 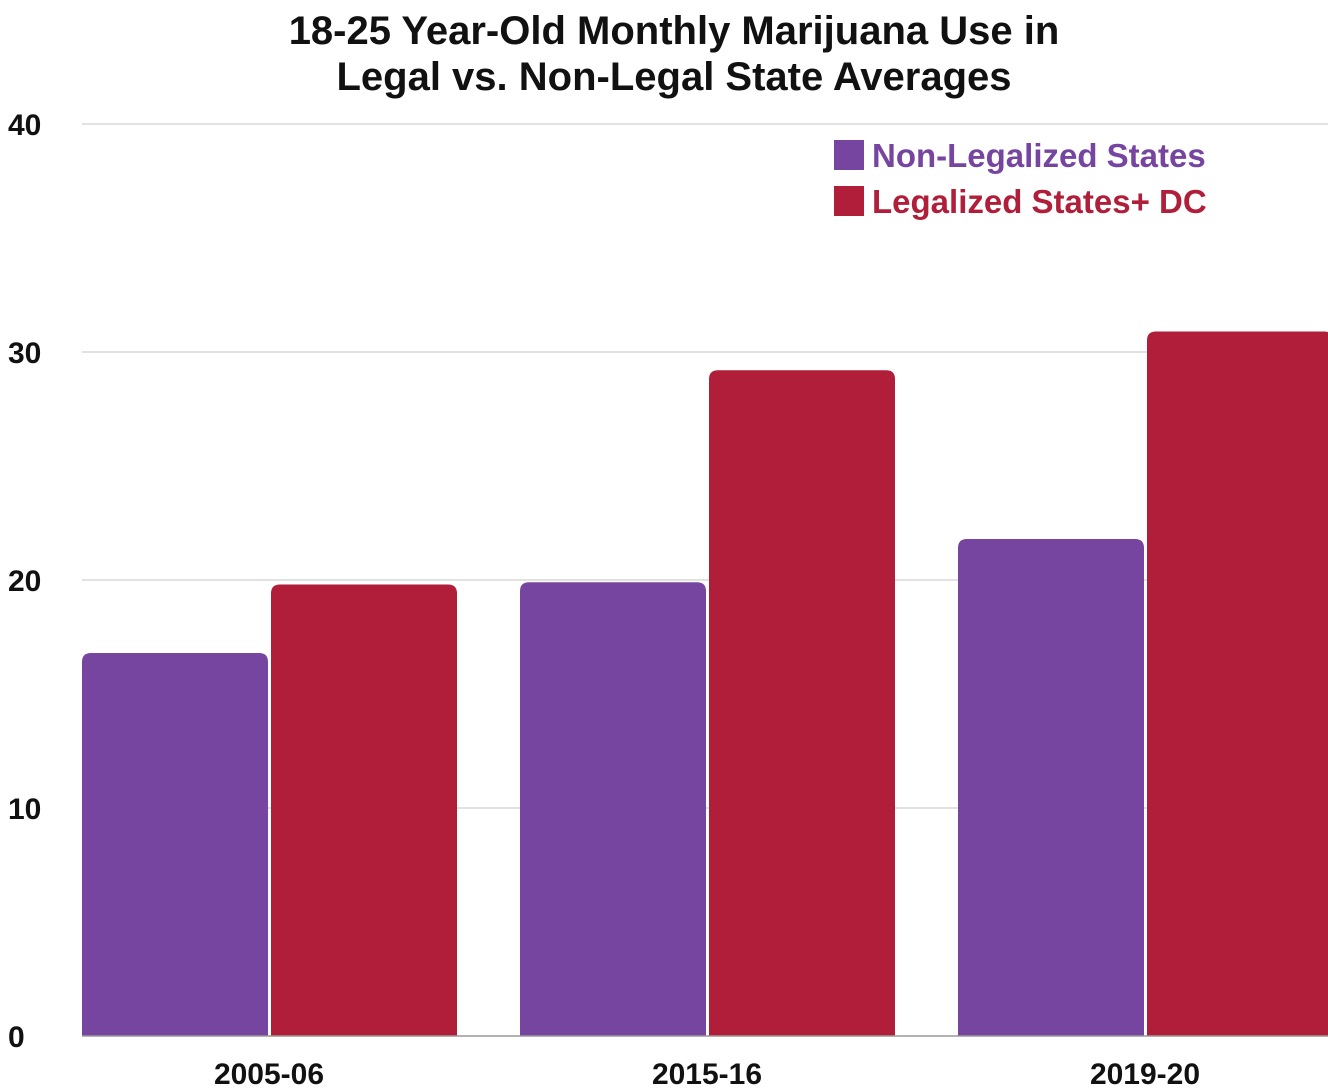 I want to click on bar-2005-06-non-legalized, so click(x=175, y=844).